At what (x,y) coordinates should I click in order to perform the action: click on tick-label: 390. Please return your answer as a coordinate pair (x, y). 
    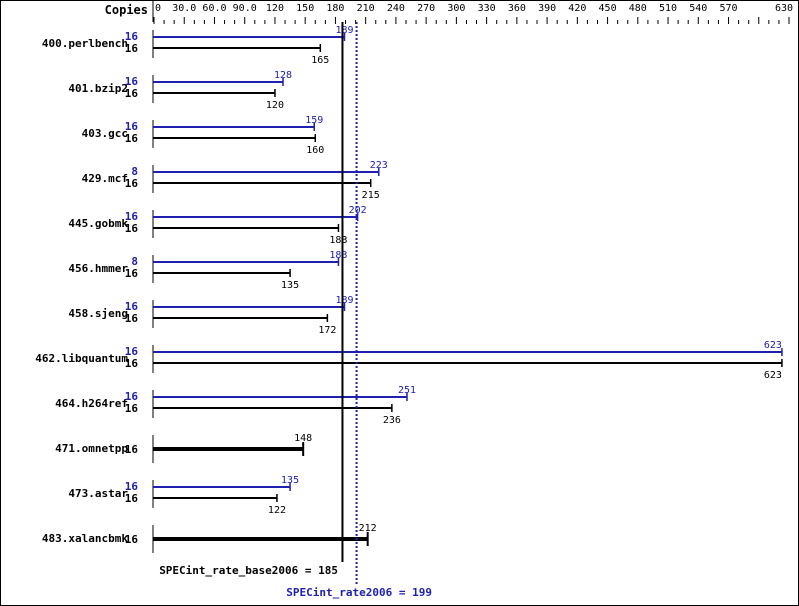
    Looking at the image, I should click on (547, 8).